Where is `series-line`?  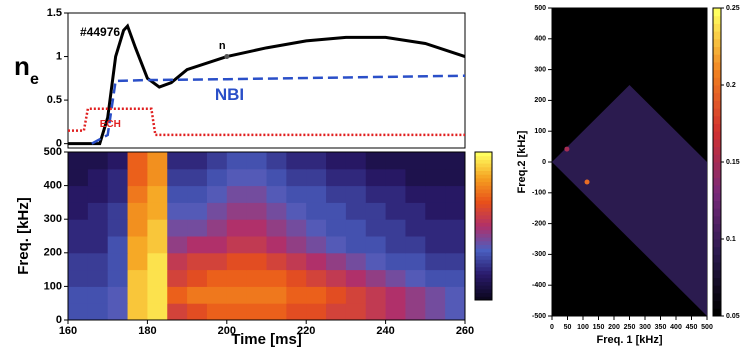
series-line is located at coordinates (266, 122).